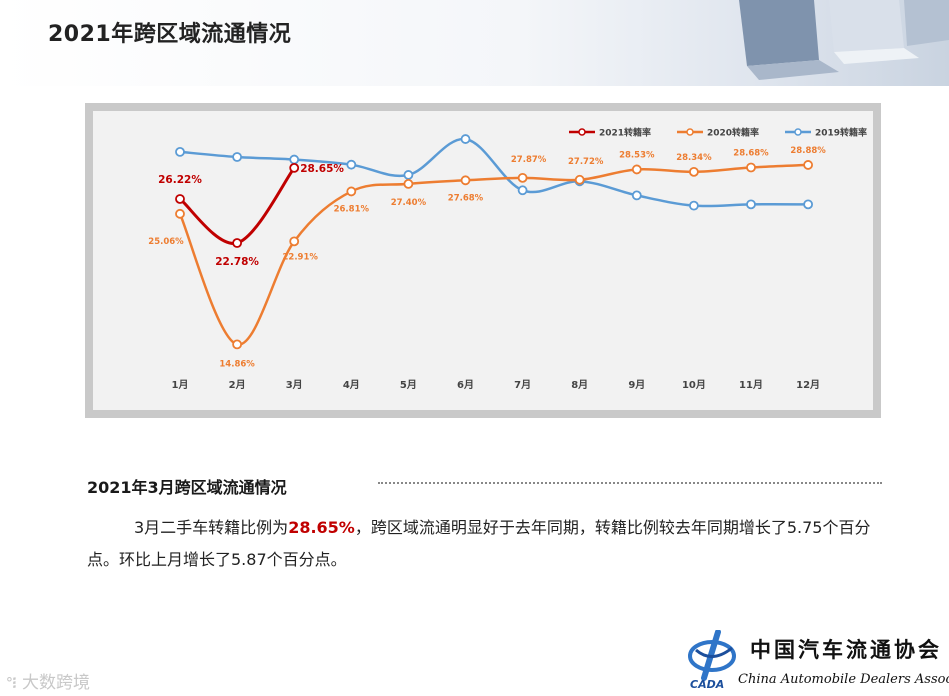 The image size is (949, 696). I want to click on data-label: 22.78%, so click(237, 262).